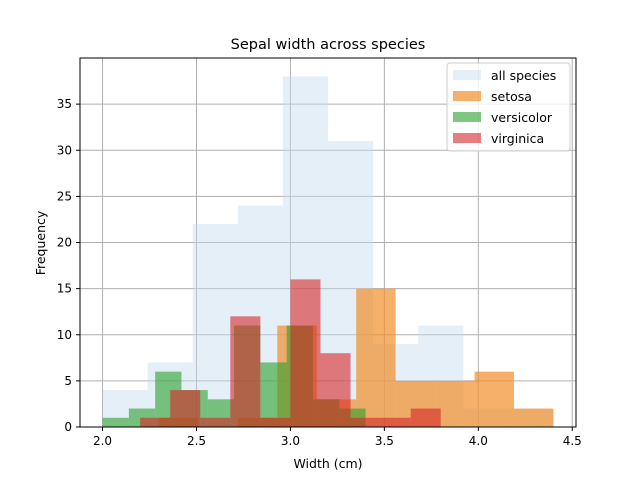  What do you see at coordinates (64, 104) in the screenshot?
I see `y-tick-label: 35` at bounding box center [64, 104].